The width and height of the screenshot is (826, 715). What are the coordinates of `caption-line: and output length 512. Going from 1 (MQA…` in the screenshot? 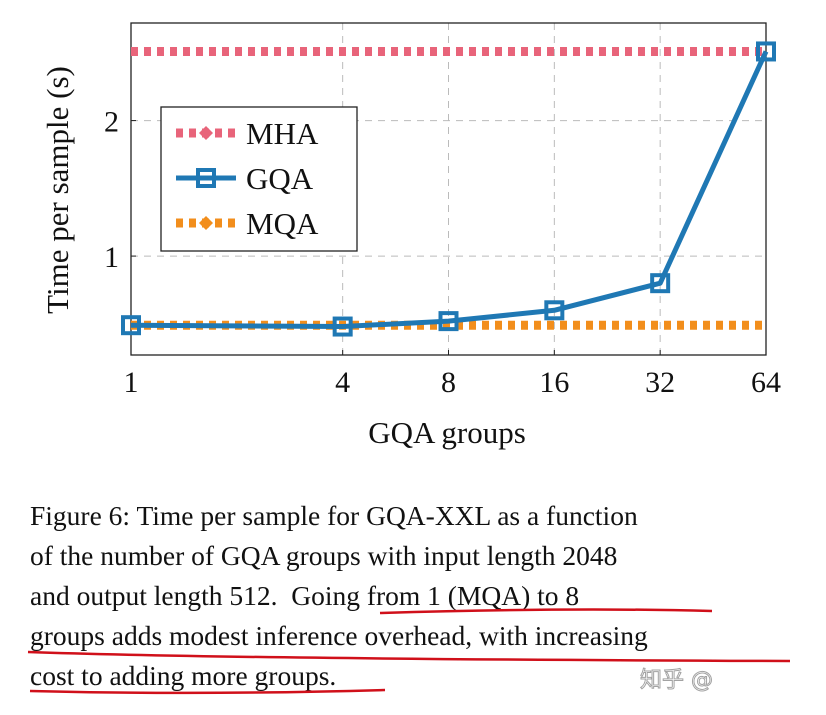 It's located at (305, 595).